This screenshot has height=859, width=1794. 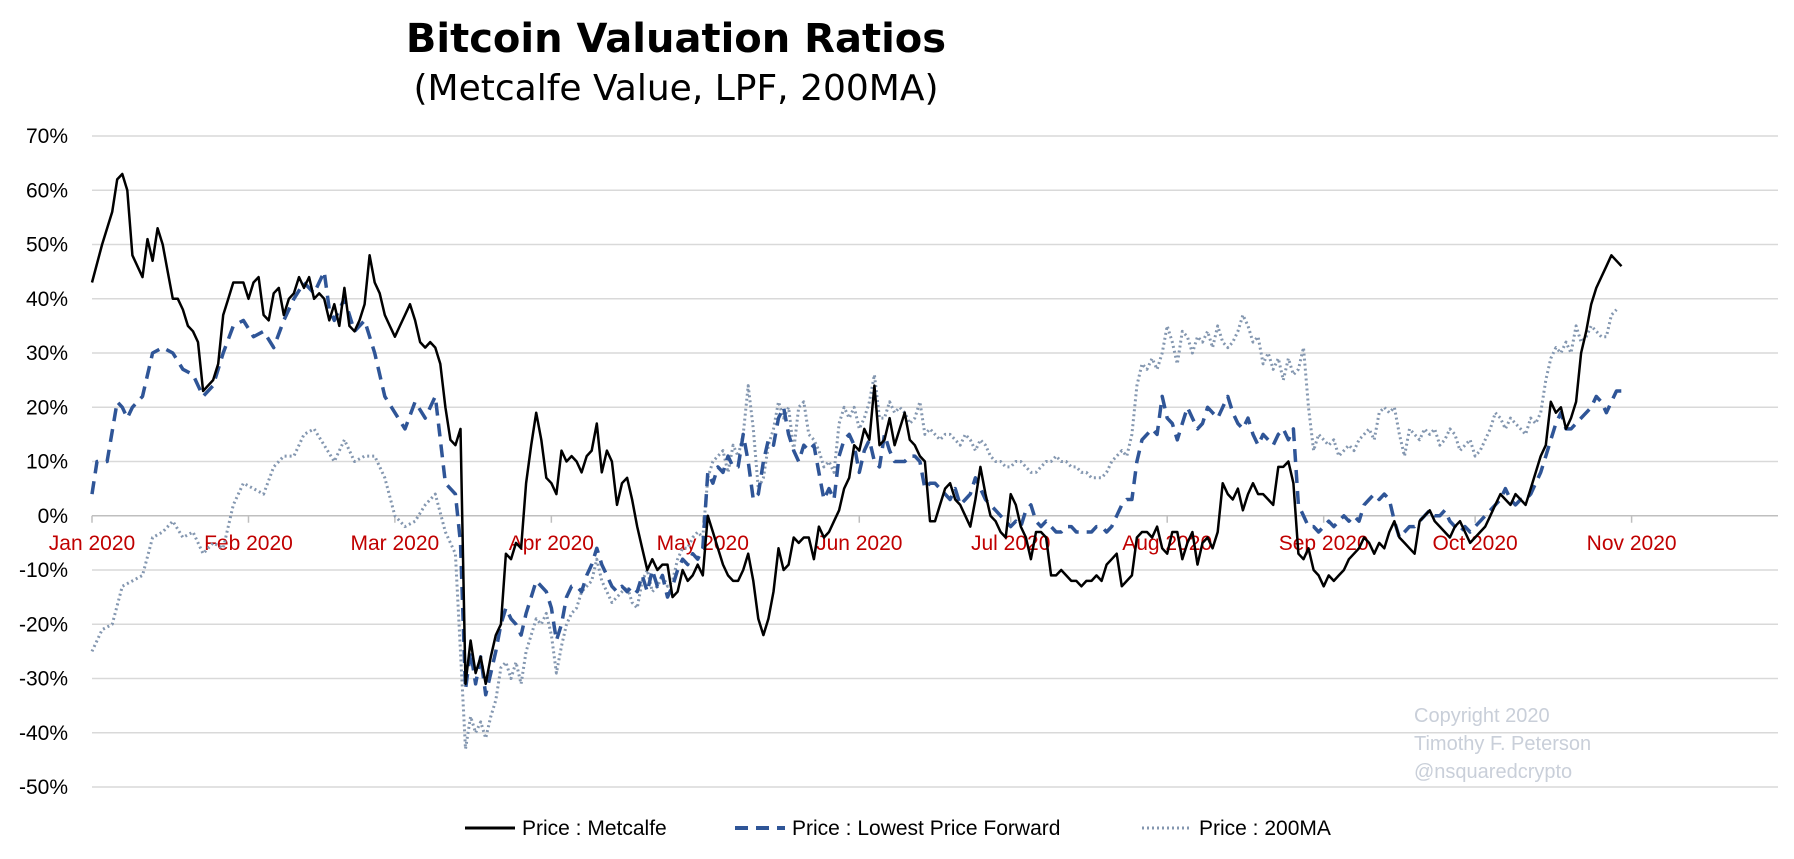 What do you see at coordinates (47, 190) in the screenshot?
I see `y-tick-label: 60%` at bounding box center [47, 190].